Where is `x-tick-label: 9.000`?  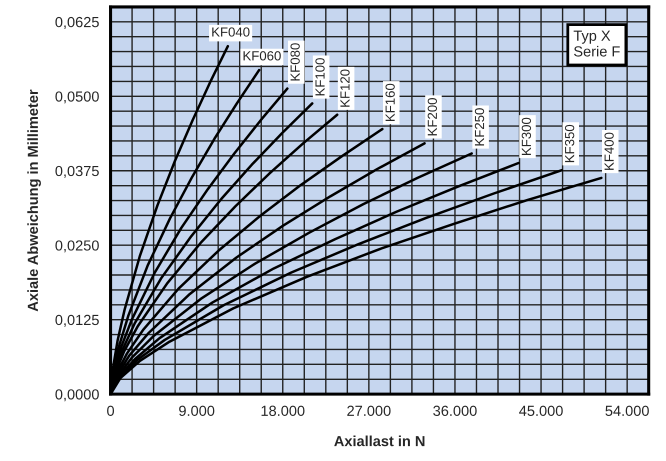
x-tick-label: 9.000 is located at coordinates (196, 411).